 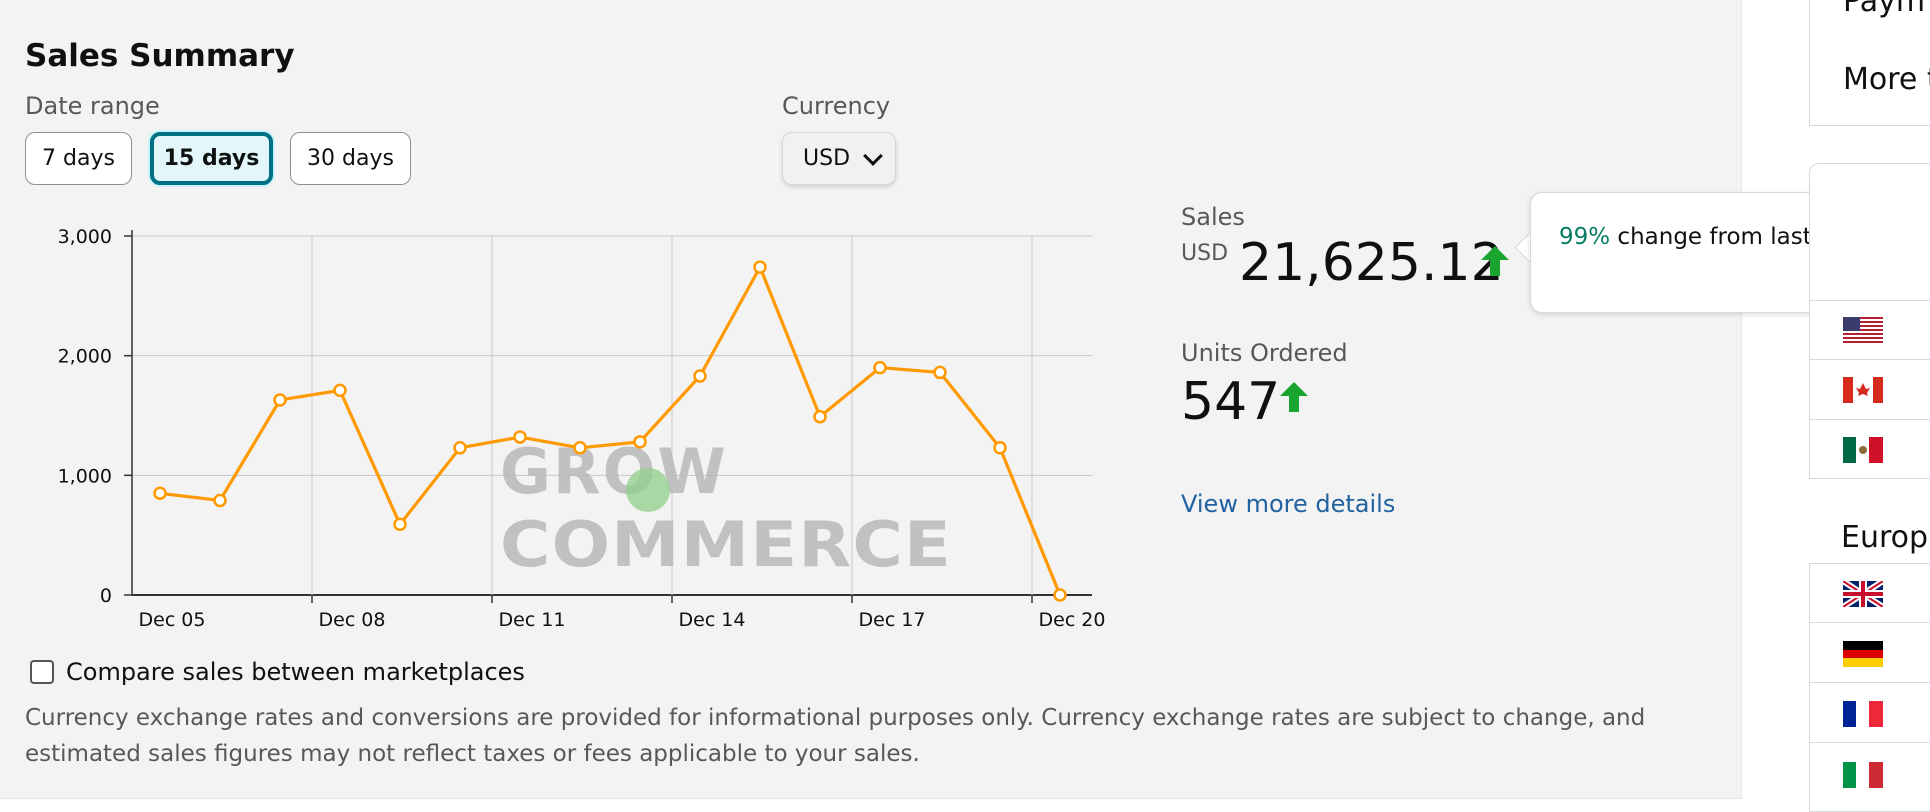 I want to click on chevron-down-icon, so click(x=873, y=155).